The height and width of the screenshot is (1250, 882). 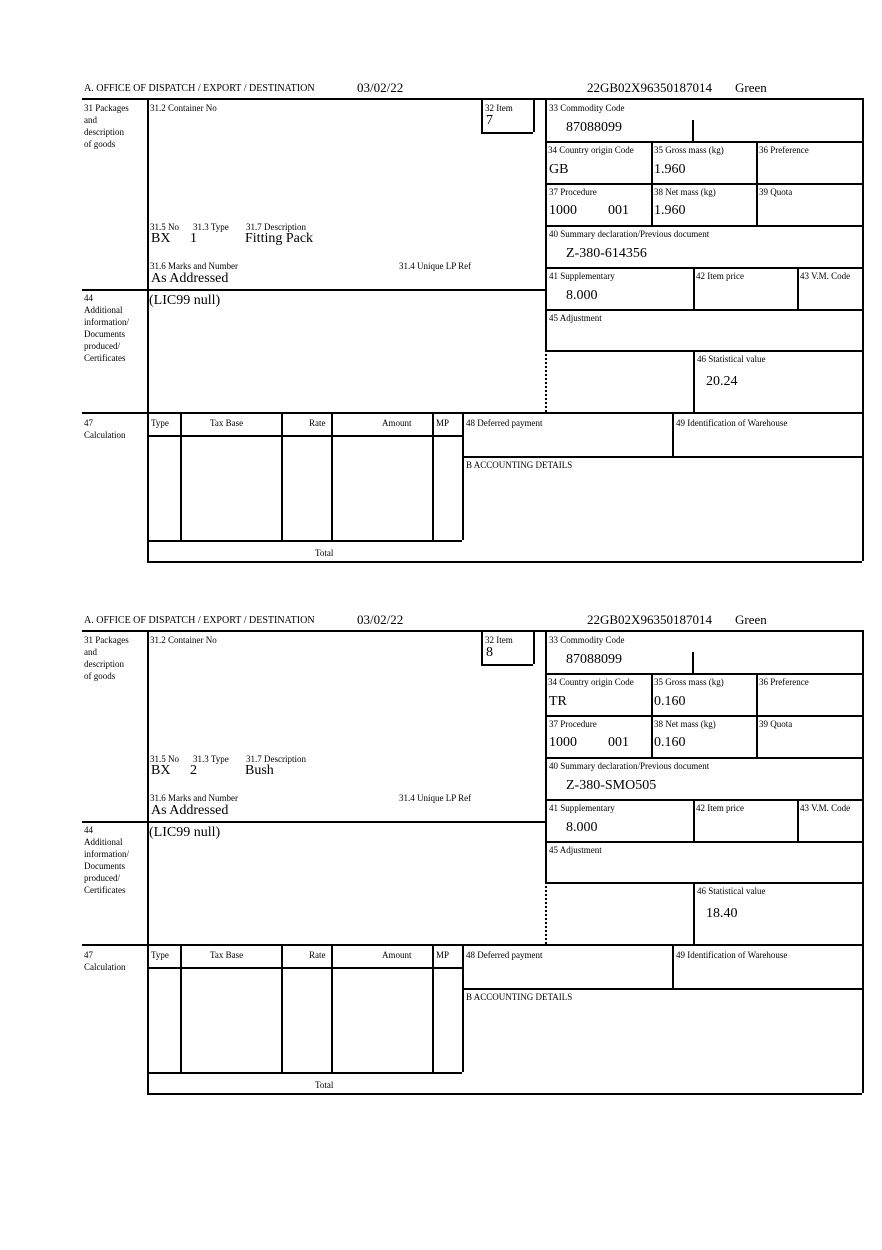 What do you see at coordinates (102, 346) in the screenshot?
I see `additional-label-5: produced/` at bounding box center [102, 346].